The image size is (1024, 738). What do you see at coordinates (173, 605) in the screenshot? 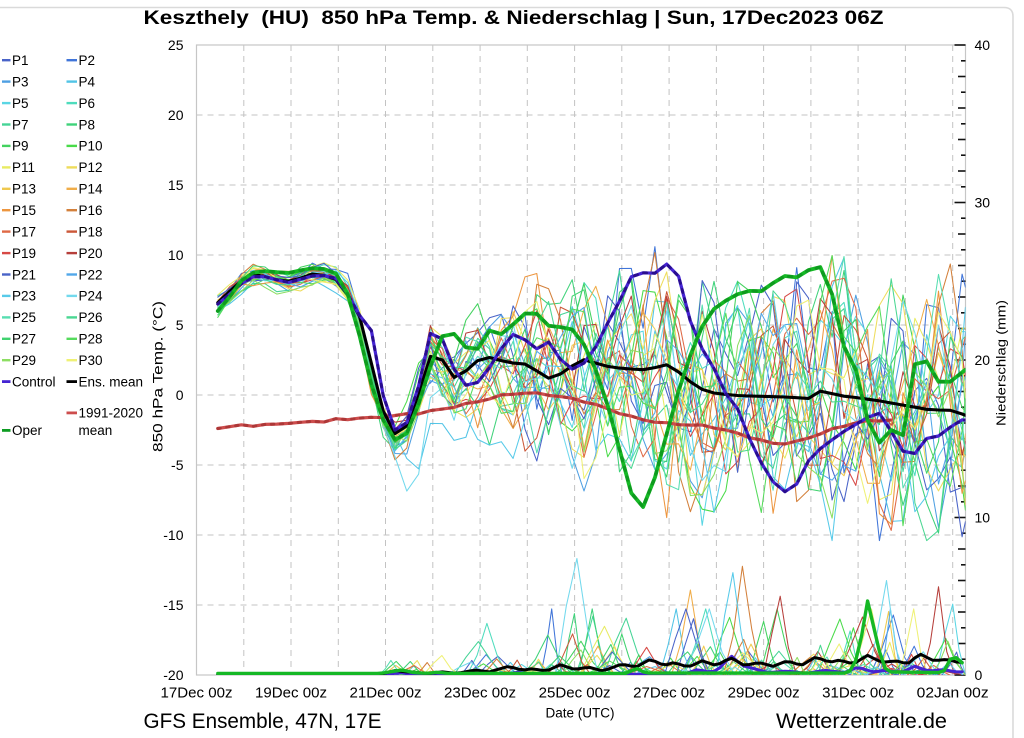
I see `svg-text: -15` at bounding box center [173, 605].